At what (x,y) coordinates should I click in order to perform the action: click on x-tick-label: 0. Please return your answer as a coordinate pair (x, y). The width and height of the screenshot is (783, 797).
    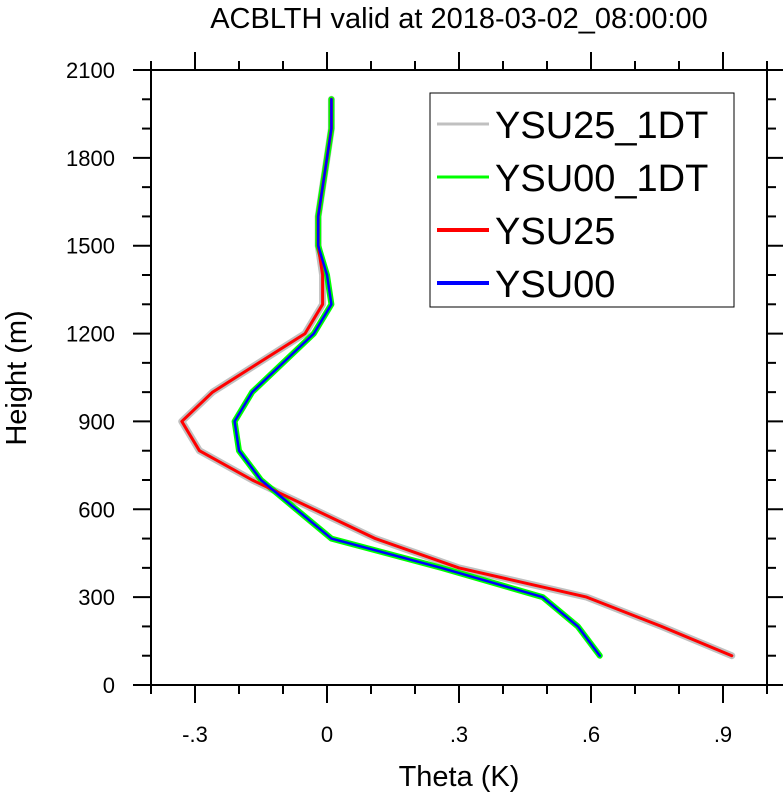
    Looking at the image, I should click on (327, 734).